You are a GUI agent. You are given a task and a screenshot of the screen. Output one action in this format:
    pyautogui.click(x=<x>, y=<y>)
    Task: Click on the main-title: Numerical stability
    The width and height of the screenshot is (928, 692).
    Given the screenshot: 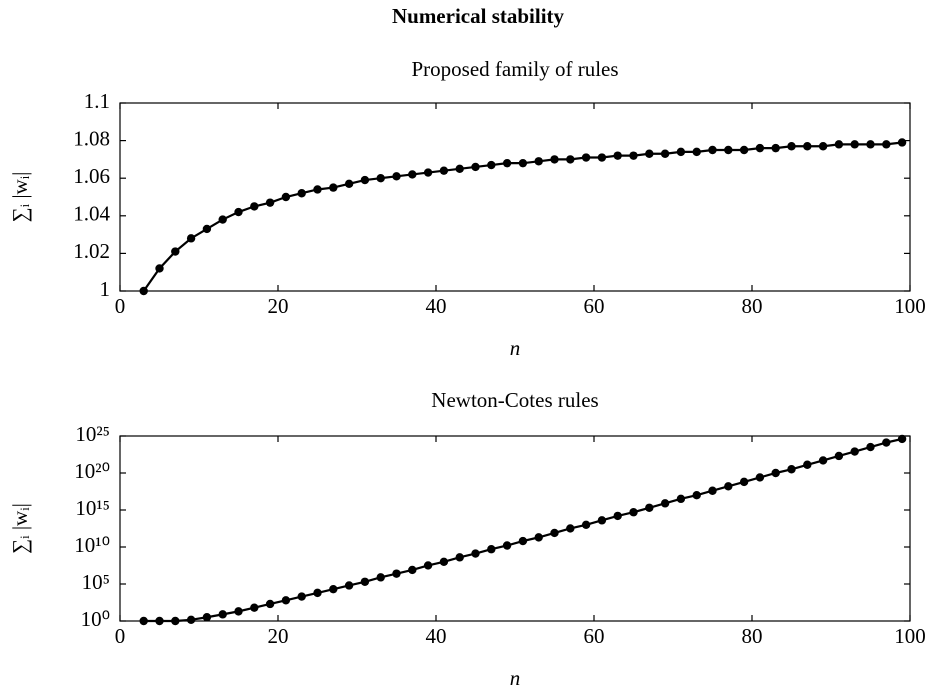 What is the action you would take?
    pyautogui.click(x=478, y=16)
    